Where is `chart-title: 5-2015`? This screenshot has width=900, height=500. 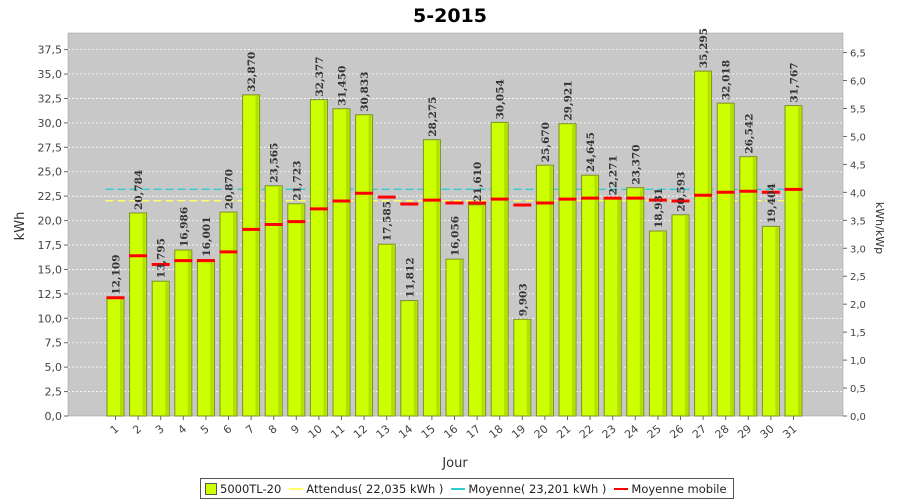 chart-title: 5-2015 is located at coordinates (450, 16).